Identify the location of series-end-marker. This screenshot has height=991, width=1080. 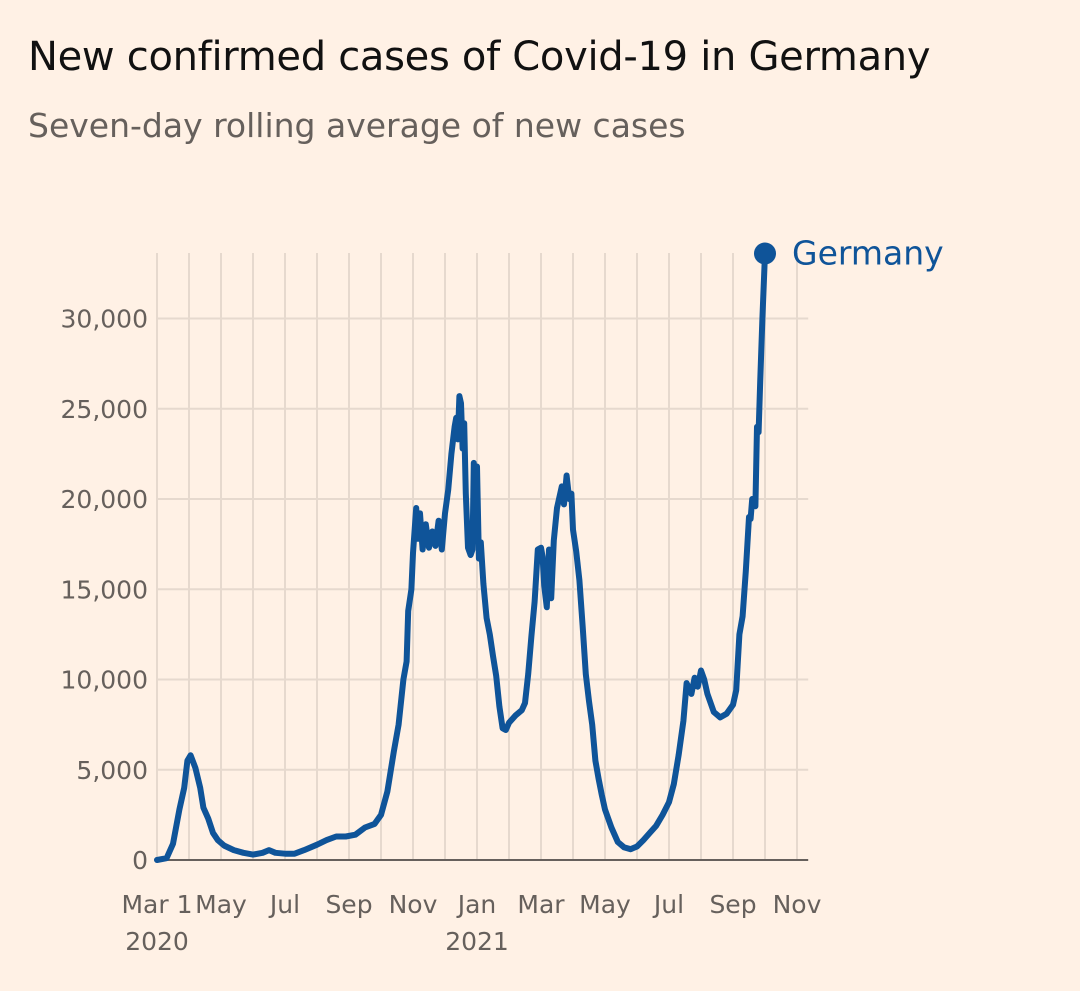
(765, 253).